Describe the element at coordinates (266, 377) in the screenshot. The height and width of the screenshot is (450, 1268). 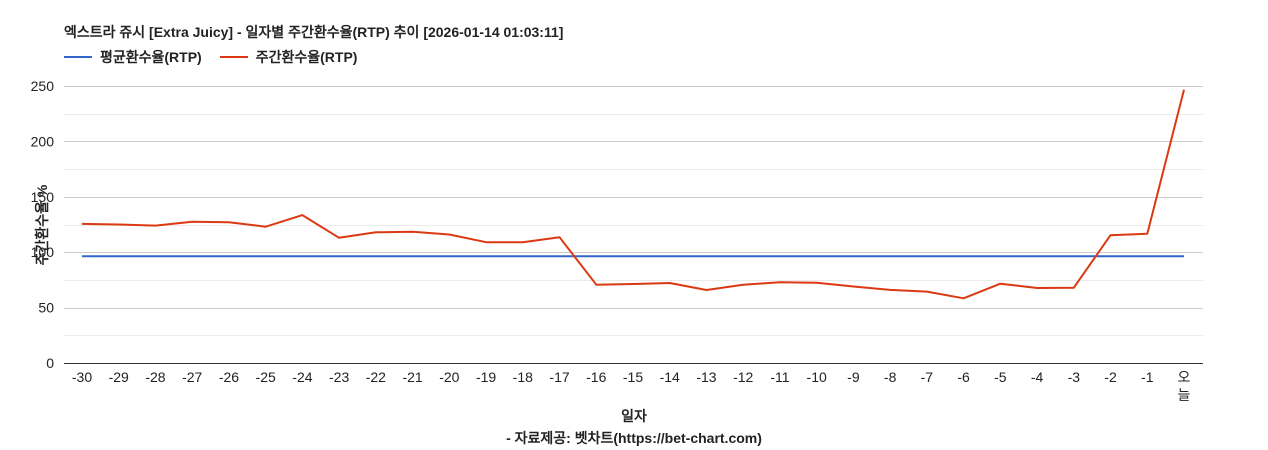
I see `x-tick-label: -25` at that location.